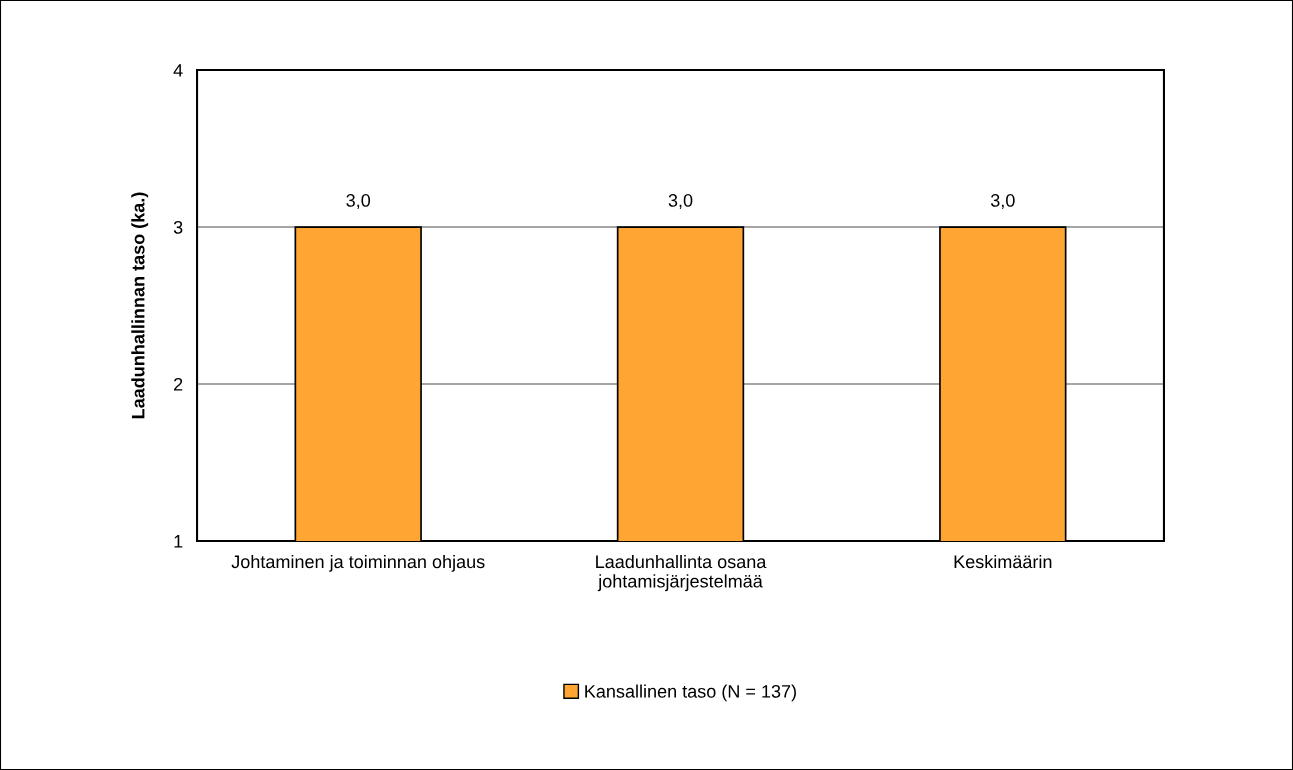  I want to click on y-tick-label: 4, so click(178, 70).